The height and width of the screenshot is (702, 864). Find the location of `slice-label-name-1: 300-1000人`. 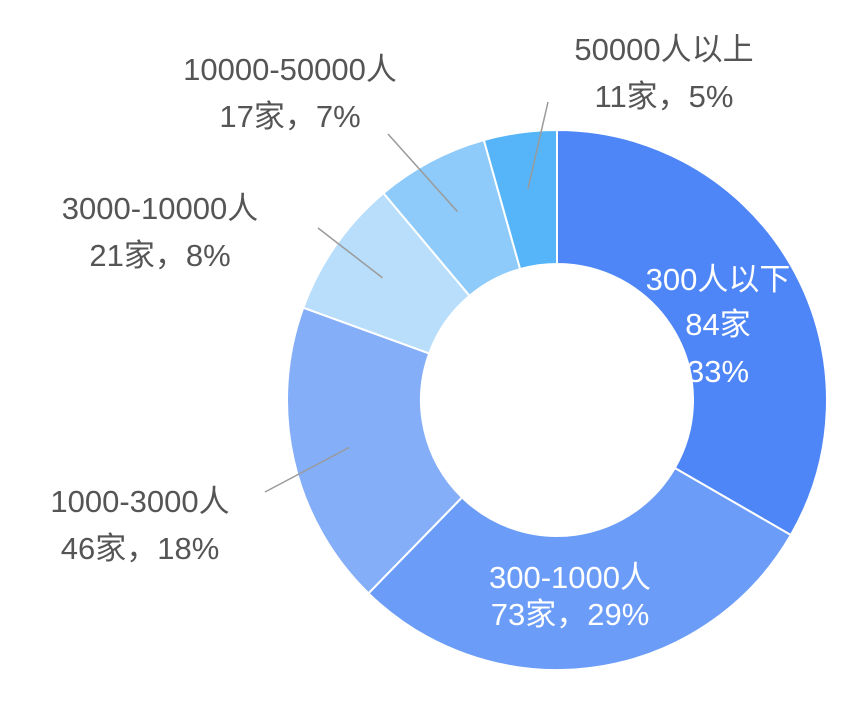

slice-label-name-1: 300-1000人 is located at coordinates (570, 577).